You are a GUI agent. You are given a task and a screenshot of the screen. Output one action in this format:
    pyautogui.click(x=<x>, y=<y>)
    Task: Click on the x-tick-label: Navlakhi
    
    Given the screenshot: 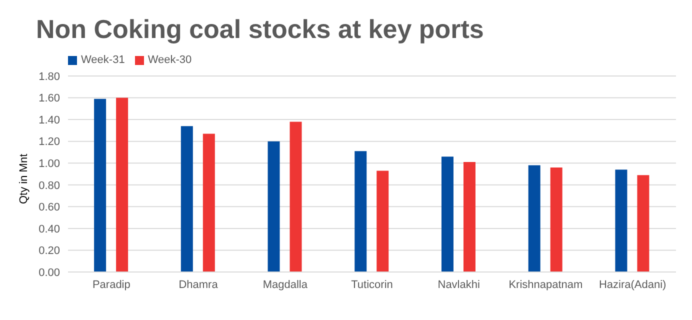 What is the action you would take?
    pyautogui.click(x=459, y=284)
    